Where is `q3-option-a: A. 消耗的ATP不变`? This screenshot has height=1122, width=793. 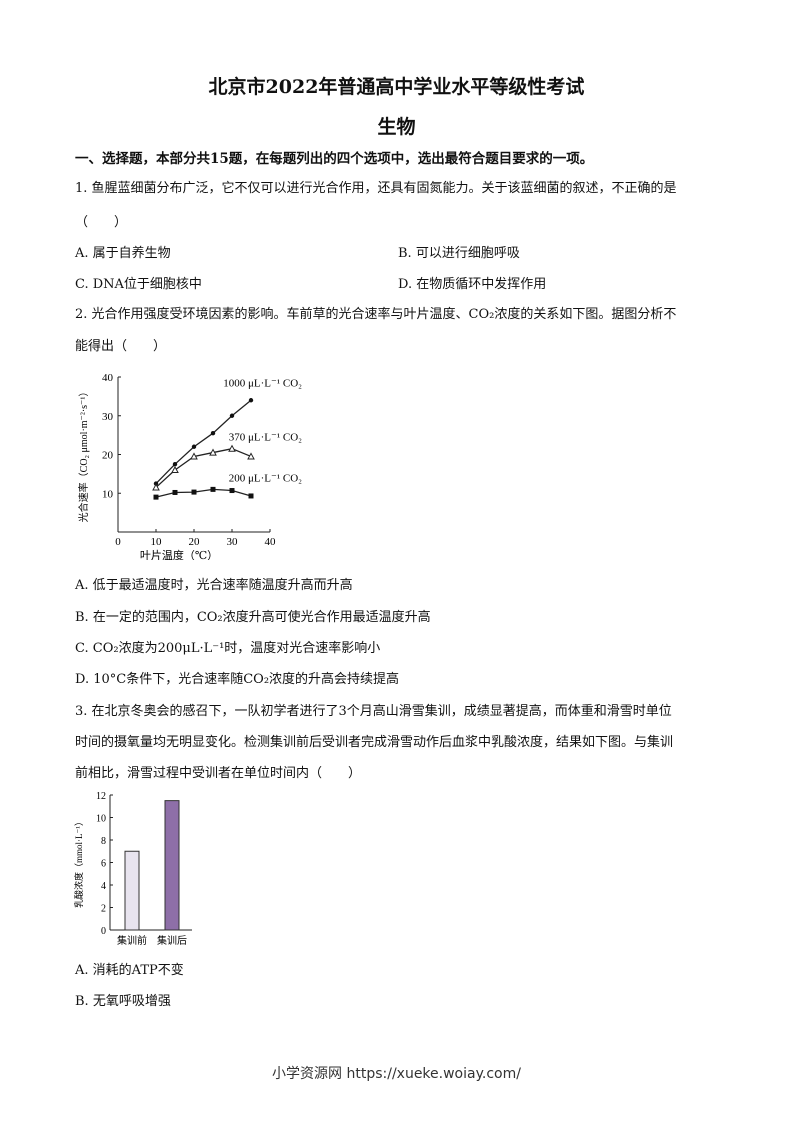
q3-option-a: A. 消耗的ATP不变 is located at coordinates (129, 970).